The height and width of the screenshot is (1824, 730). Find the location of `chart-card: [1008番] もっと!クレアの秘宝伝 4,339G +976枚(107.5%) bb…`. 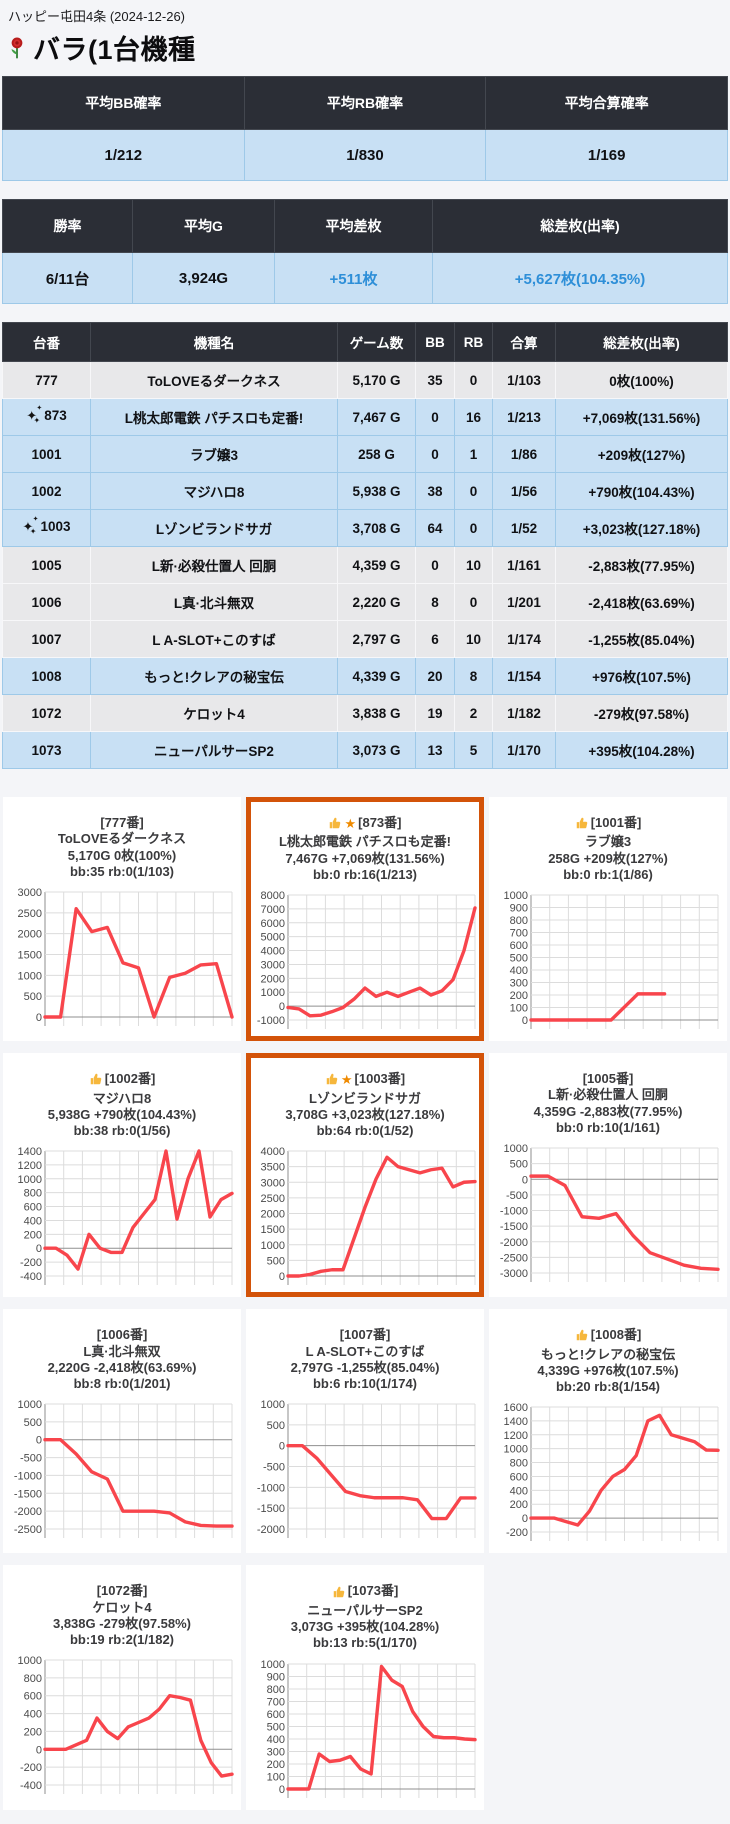

chart-card: [1008番] もっと!クレアの秘宝伝 4,339G +976枚(107.5%) bb… is located at coordinates (608, 1431).